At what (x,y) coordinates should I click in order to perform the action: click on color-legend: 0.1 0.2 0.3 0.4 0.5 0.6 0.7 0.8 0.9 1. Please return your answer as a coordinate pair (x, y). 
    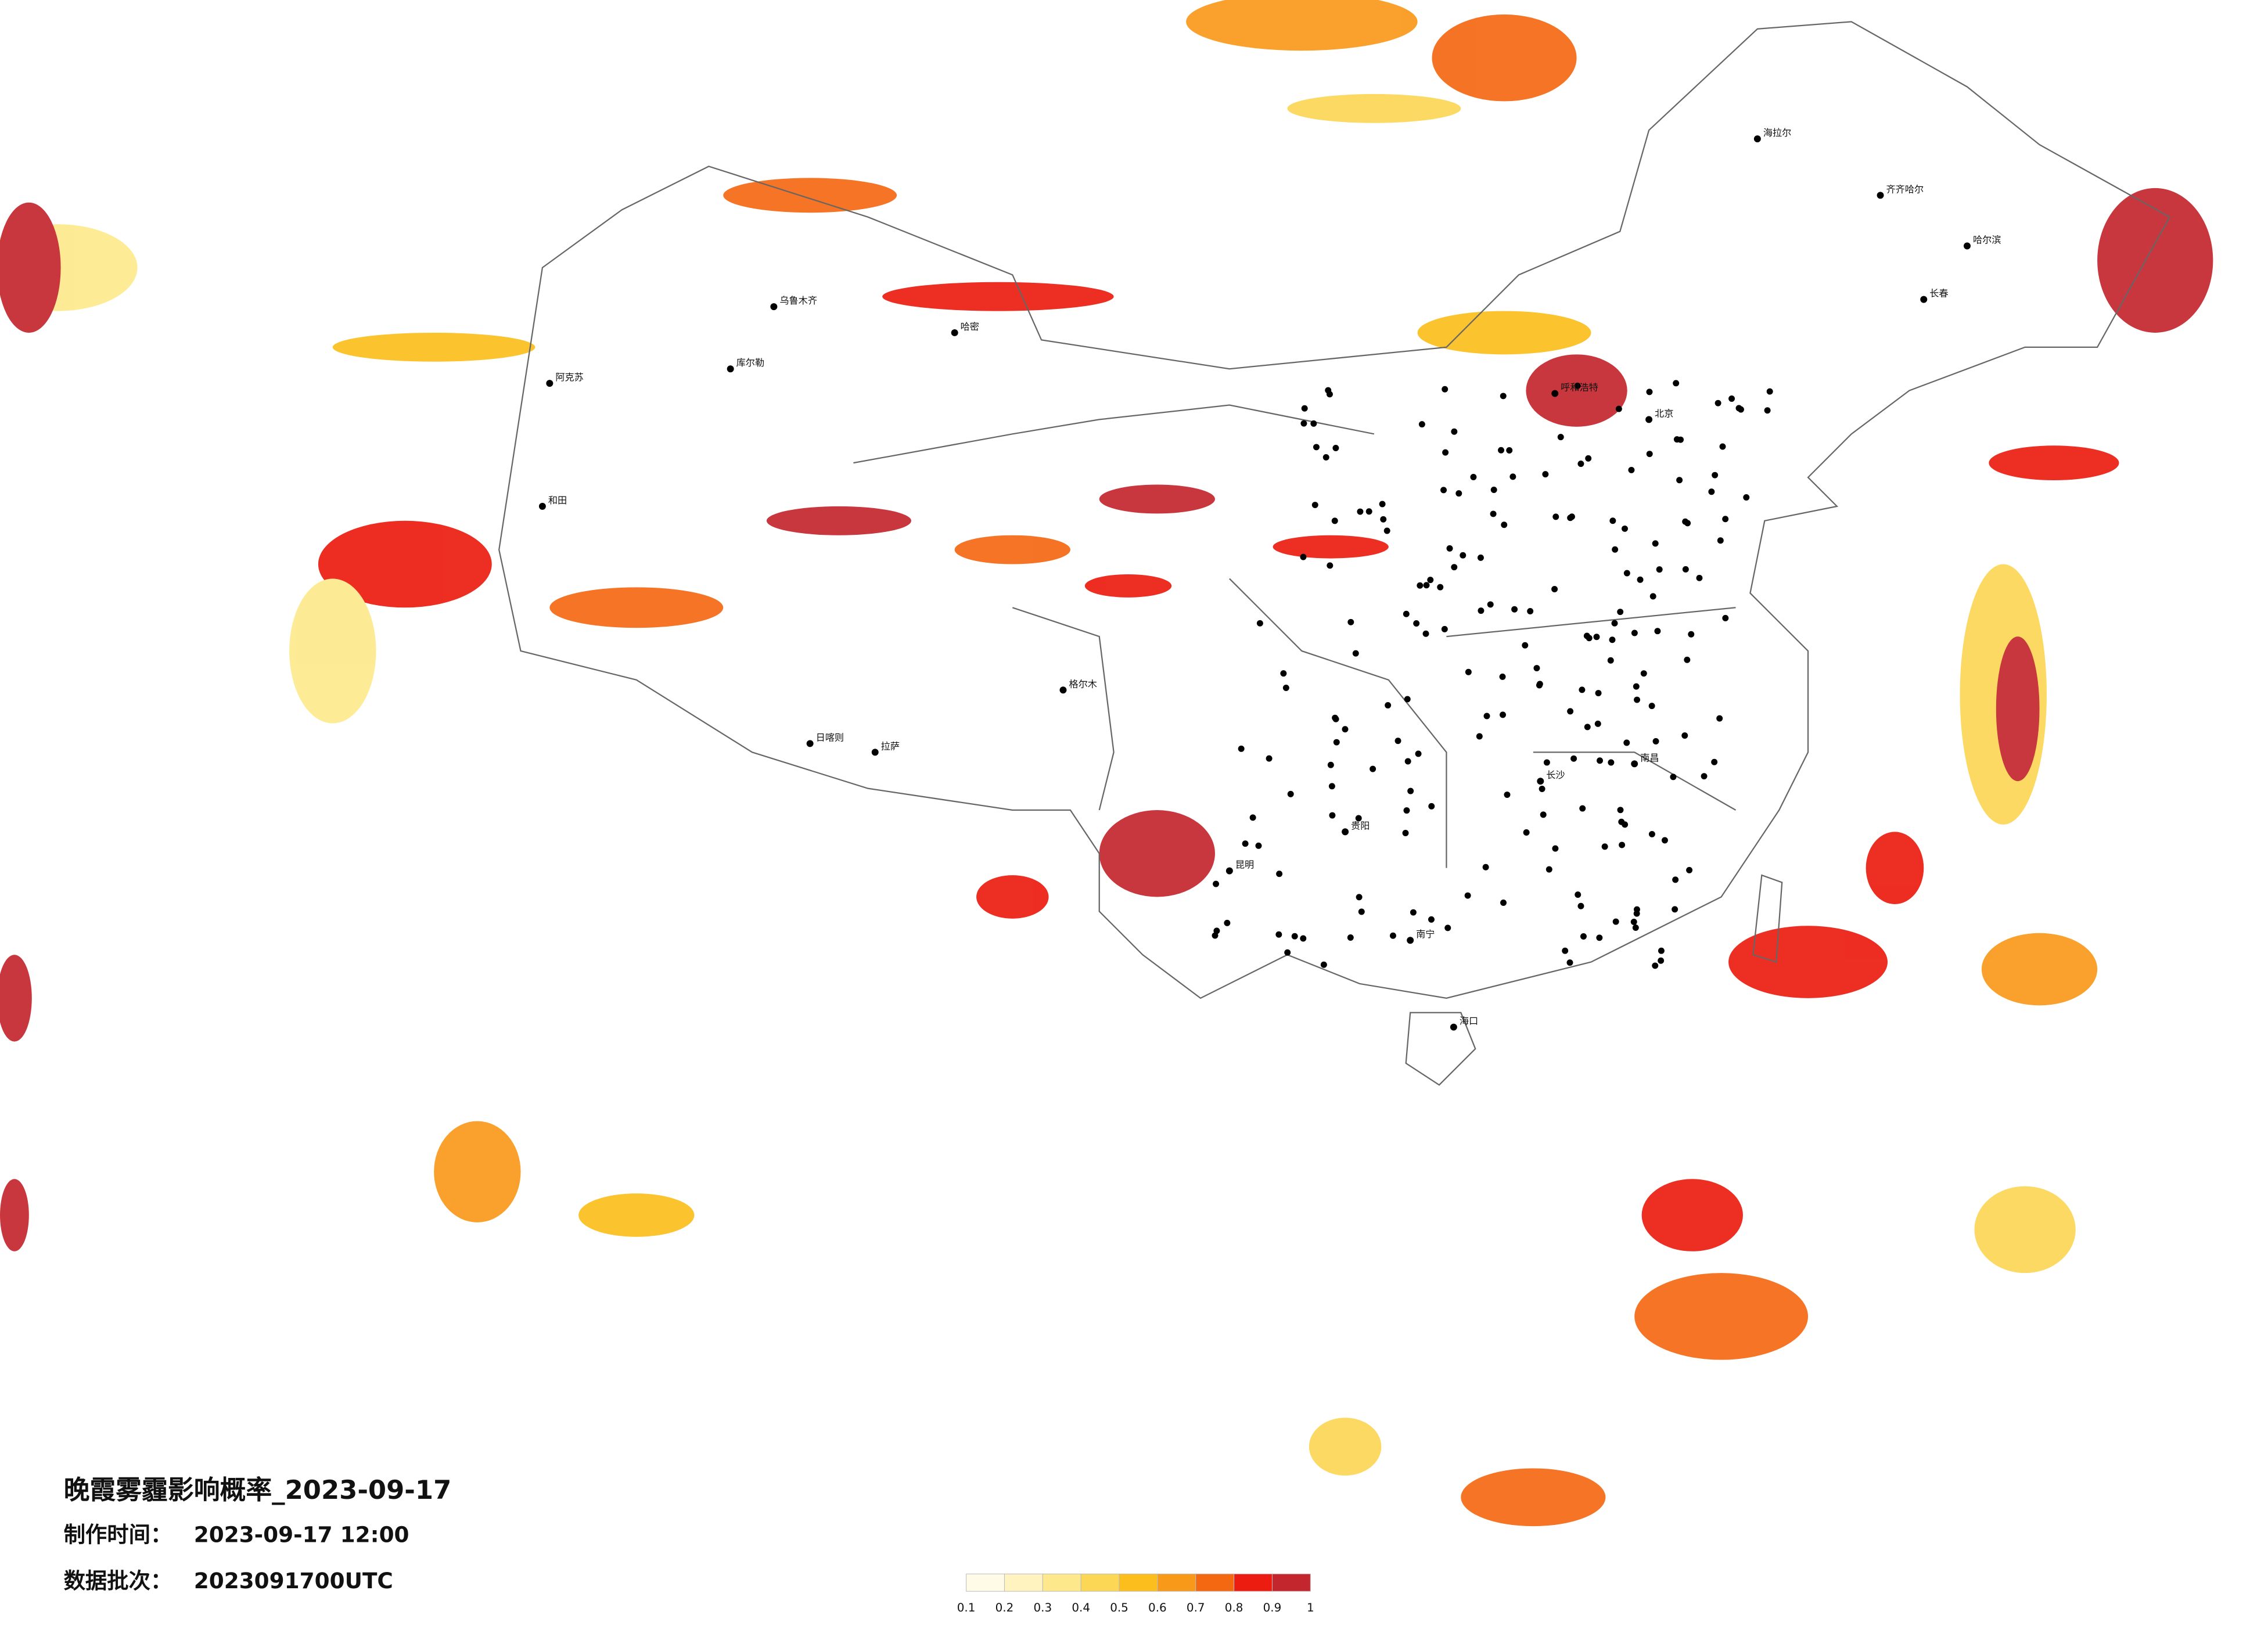
    Looking at the image, I should click on (1135, 1593).